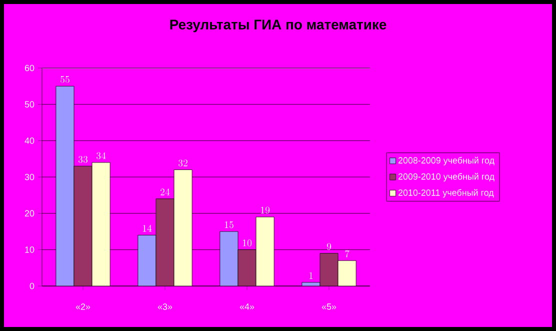  What do you see at coordinates (83, 159) in the screenshot?
I see `data-label: 33` at bounding box center [83, 159].